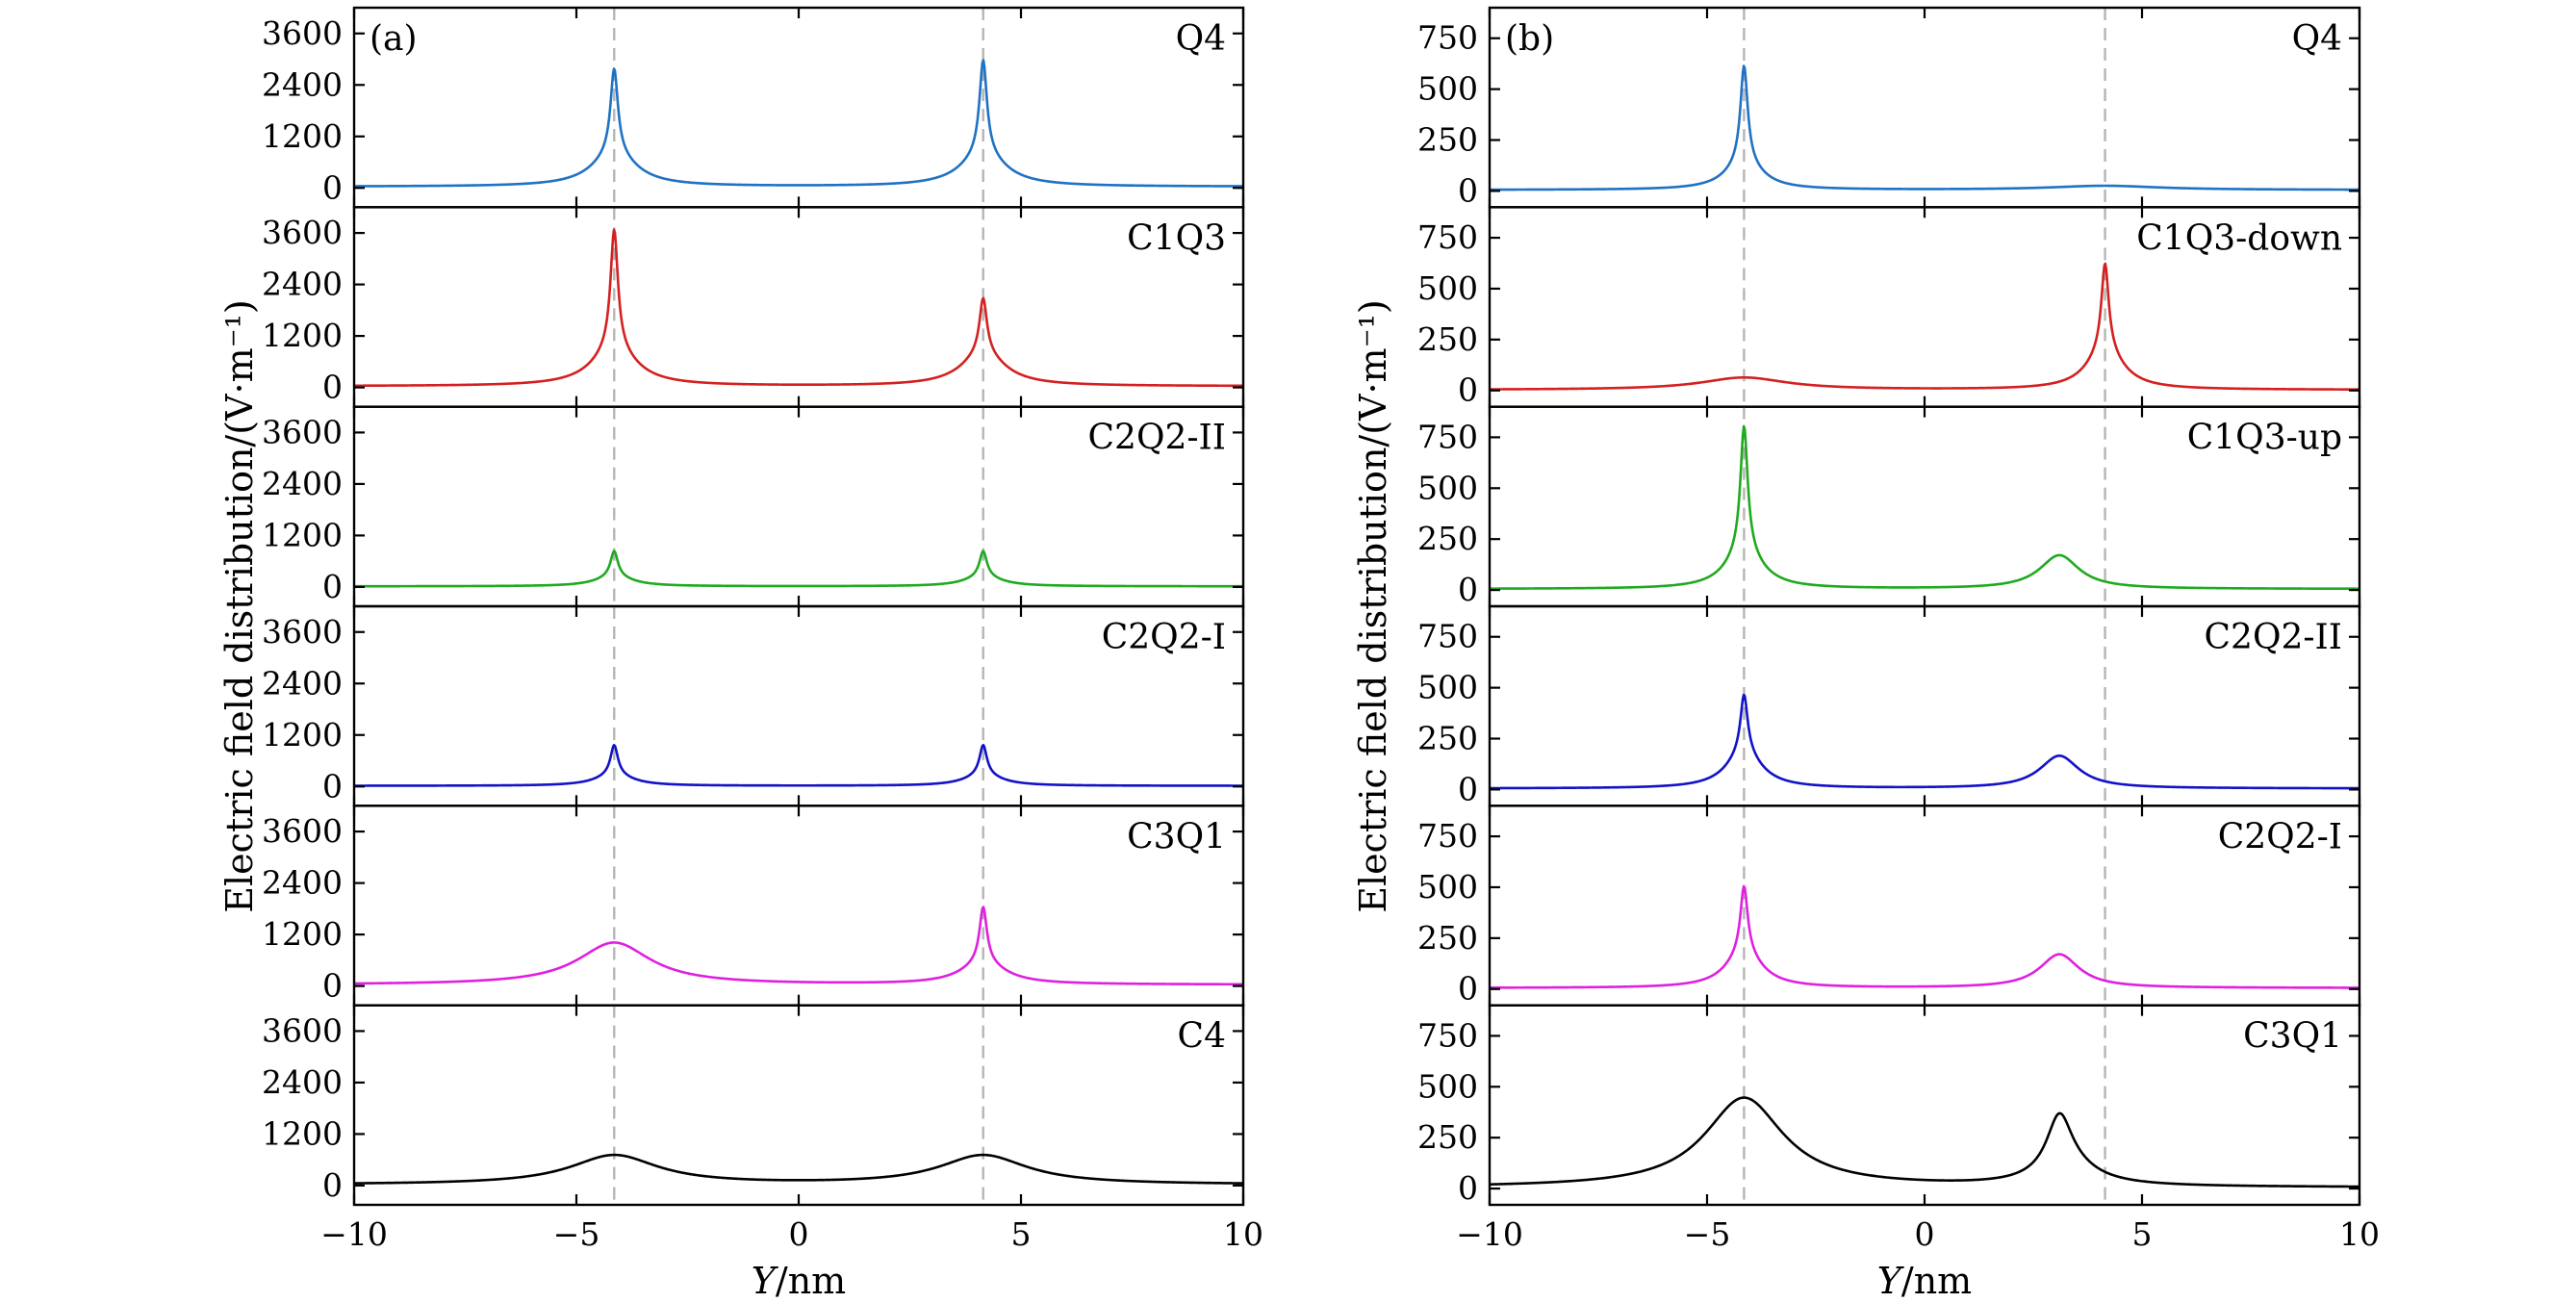 The width and height of the screenshot is (2576, 1303). What do you see at coordinates (1924, 1142) in the screenshot?
I see `series-line-c3q1` at bounding box center [1924, 1142].